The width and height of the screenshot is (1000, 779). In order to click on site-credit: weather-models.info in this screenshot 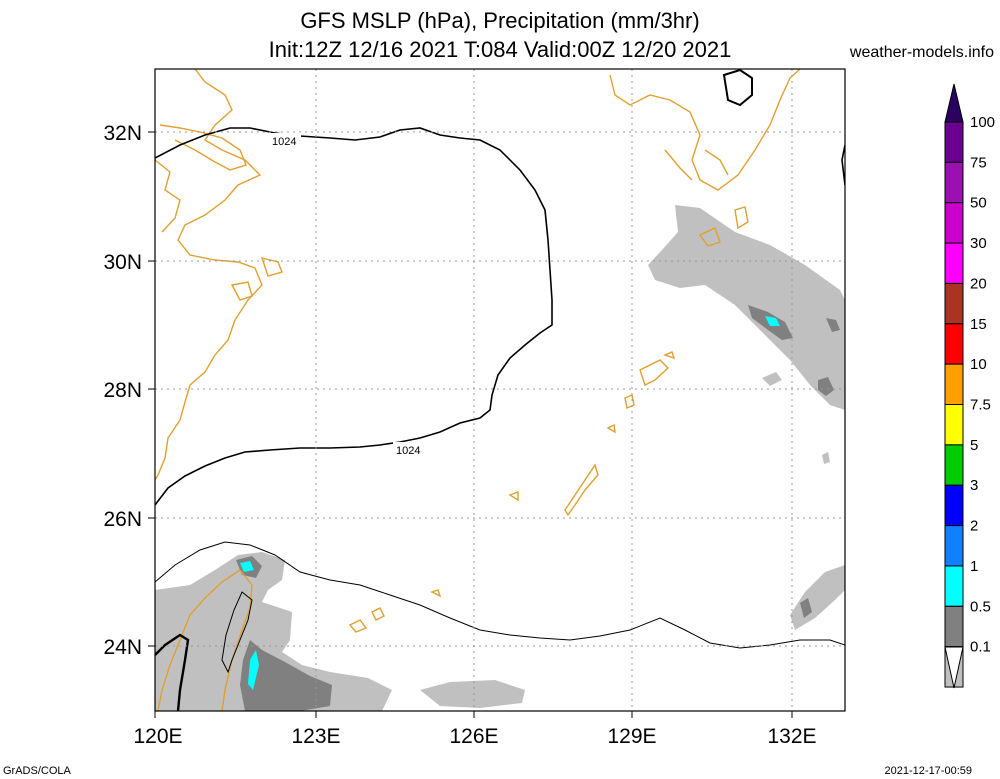, I will do `click(921, 52)`.